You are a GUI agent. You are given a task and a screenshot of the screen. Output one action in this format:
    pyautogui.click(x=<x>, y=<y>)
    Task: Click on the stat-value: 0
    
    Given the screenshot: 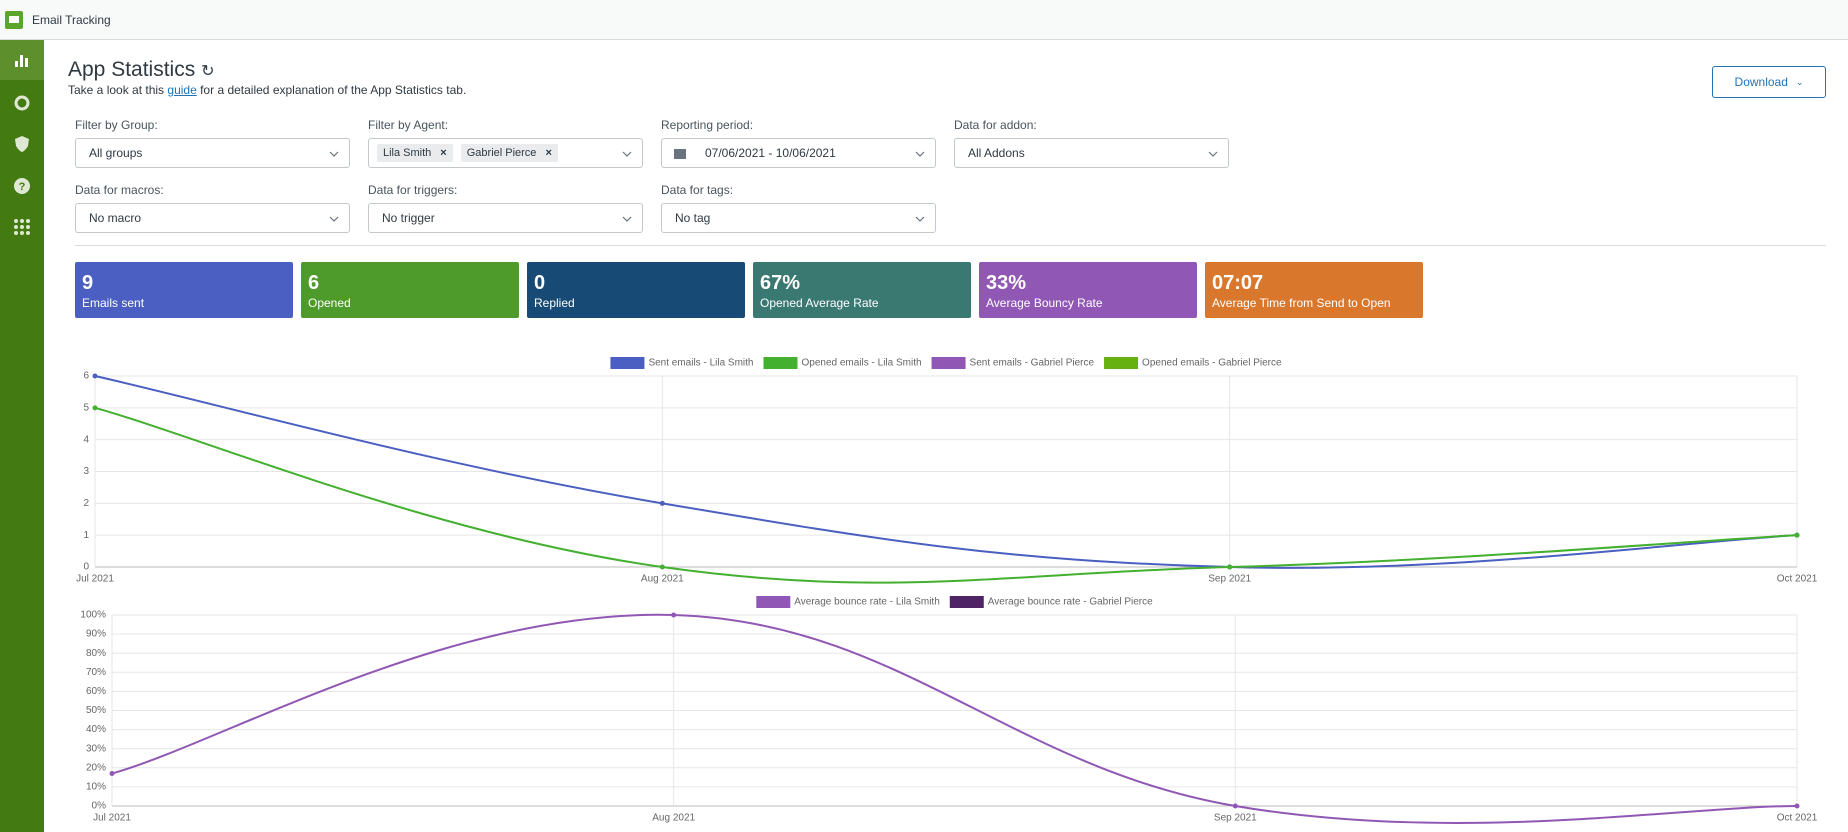 What is the action you would take?
    pyautogui.click(x=540, y=283)
    